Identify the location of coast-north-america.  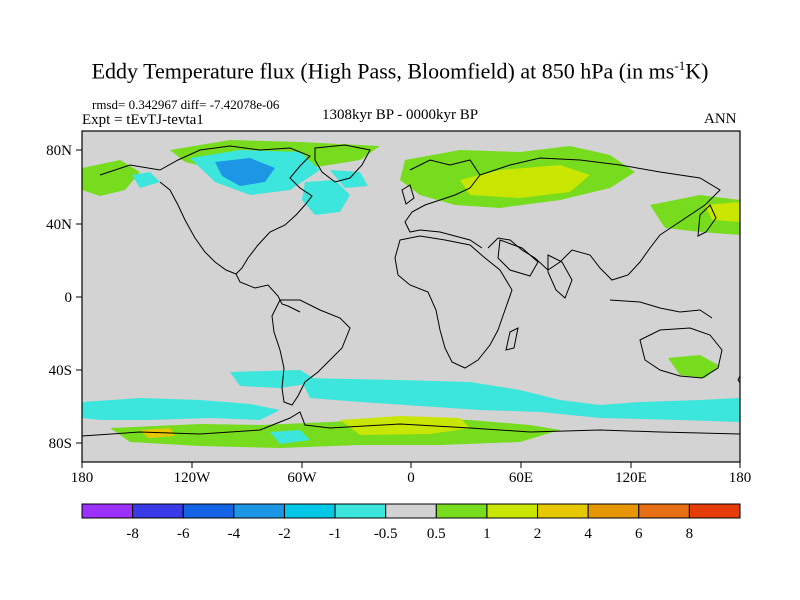
(206, 229).